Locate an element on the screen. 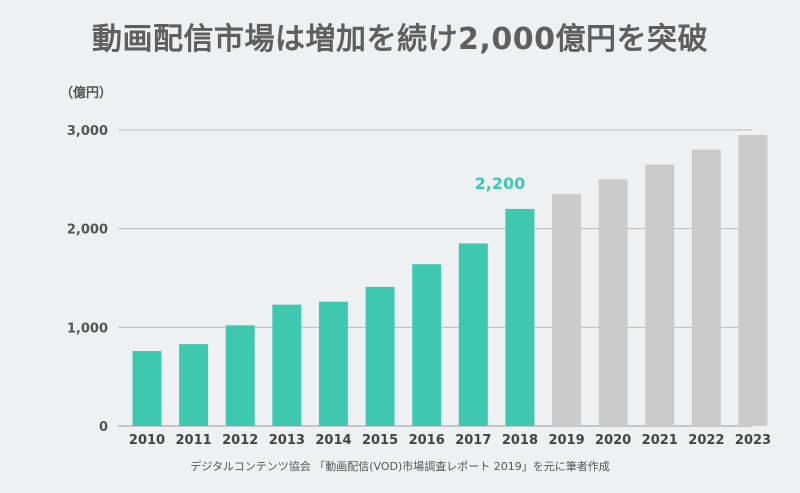 The image size is (800, 493). data-label-2018: 2,200 is located at coordinates (500, 183).